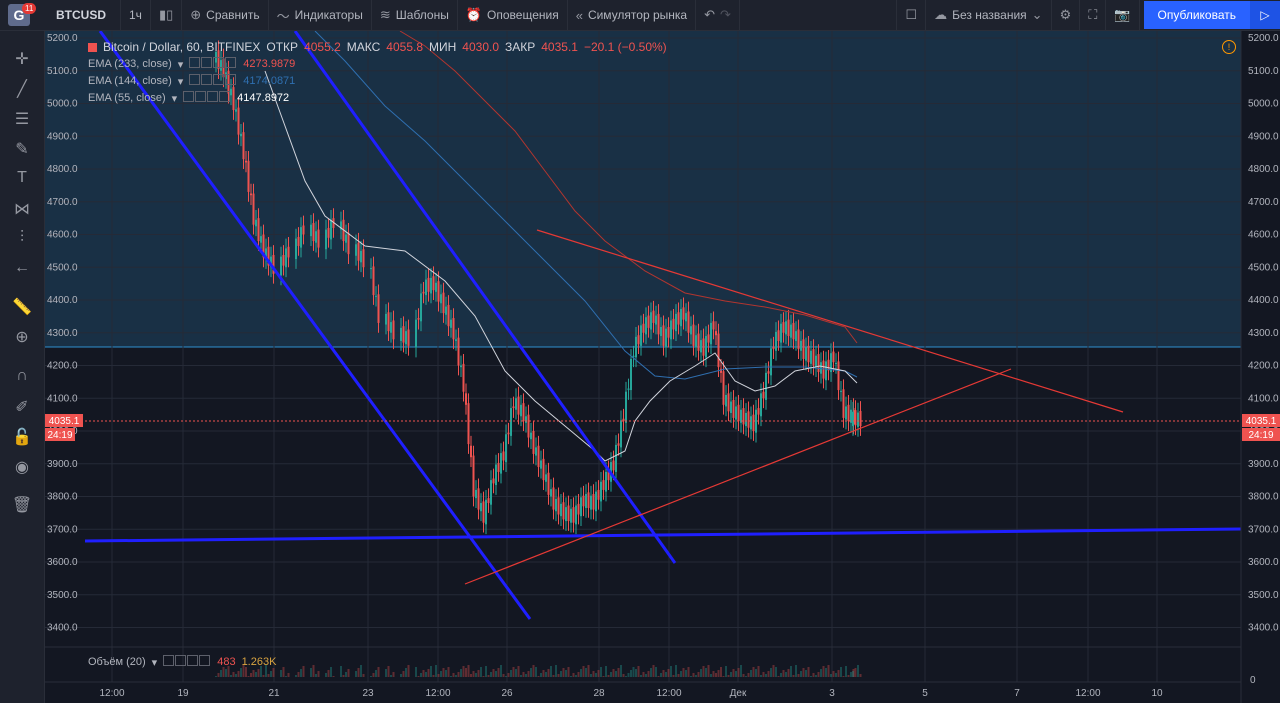 This screenshot has height=703, width=1280. What do you see at coordinates (62, 235) in the screenshot?
I see `left-price-tick: 4600.0` at bounding box center [62, 235].